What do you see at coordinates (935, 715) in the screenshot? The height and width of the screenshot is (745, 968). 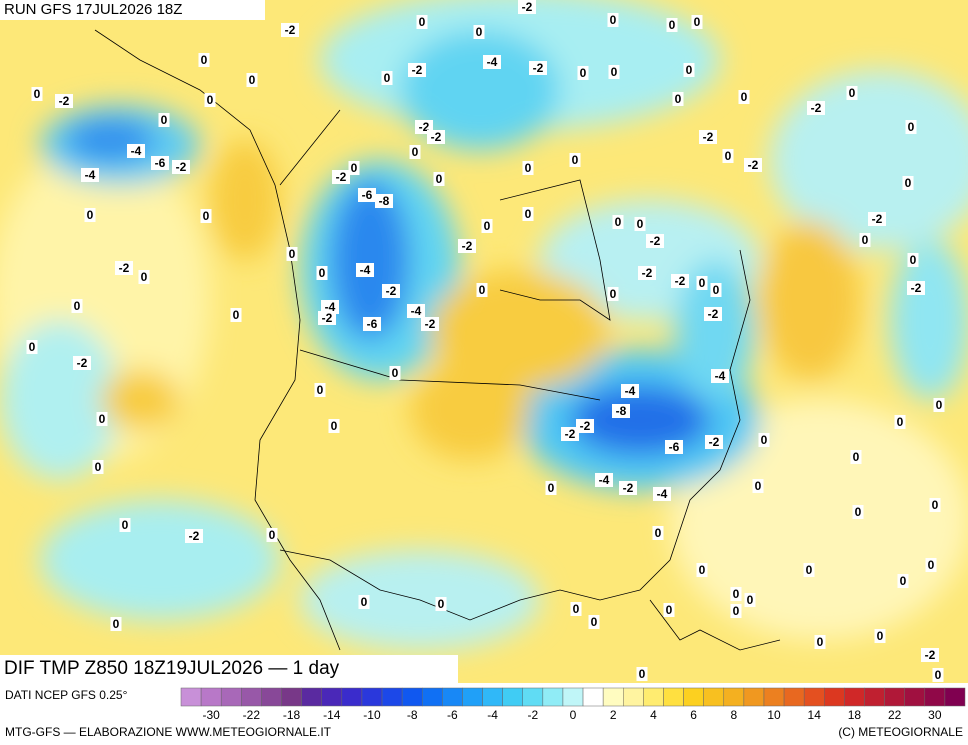 I see `colorbar-tick-label: 30` at bounding box center [935, 715].